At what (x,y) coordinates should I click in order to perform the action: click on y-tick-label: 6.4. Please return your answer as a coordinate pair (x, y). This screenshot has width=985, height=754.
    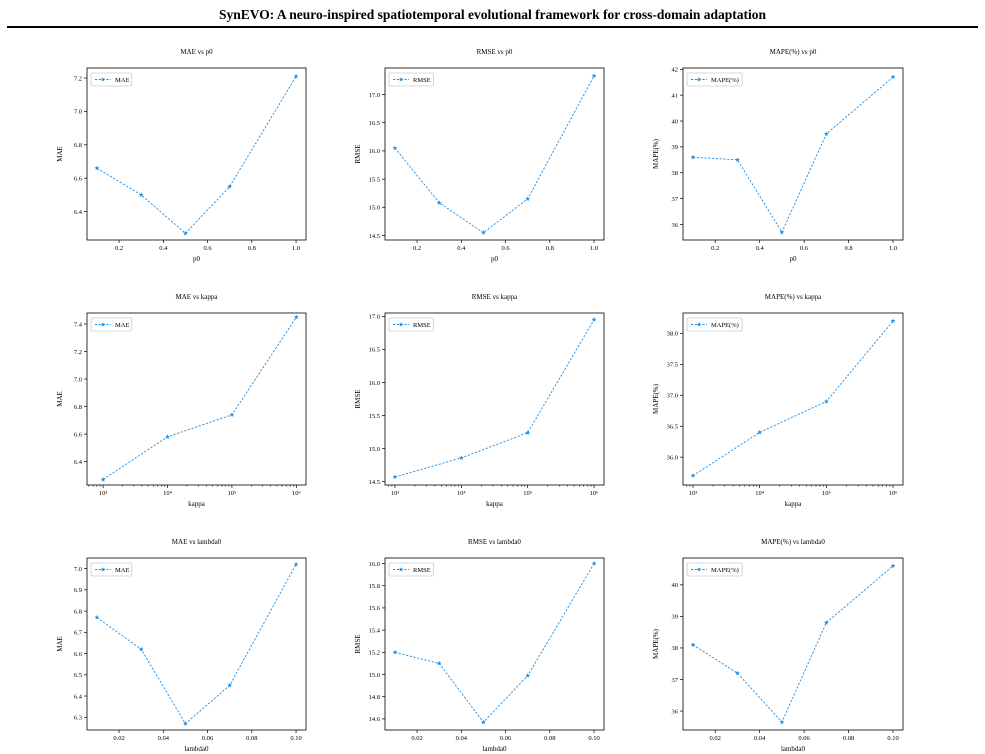
    Looking at the image, I should click on (78, 696).